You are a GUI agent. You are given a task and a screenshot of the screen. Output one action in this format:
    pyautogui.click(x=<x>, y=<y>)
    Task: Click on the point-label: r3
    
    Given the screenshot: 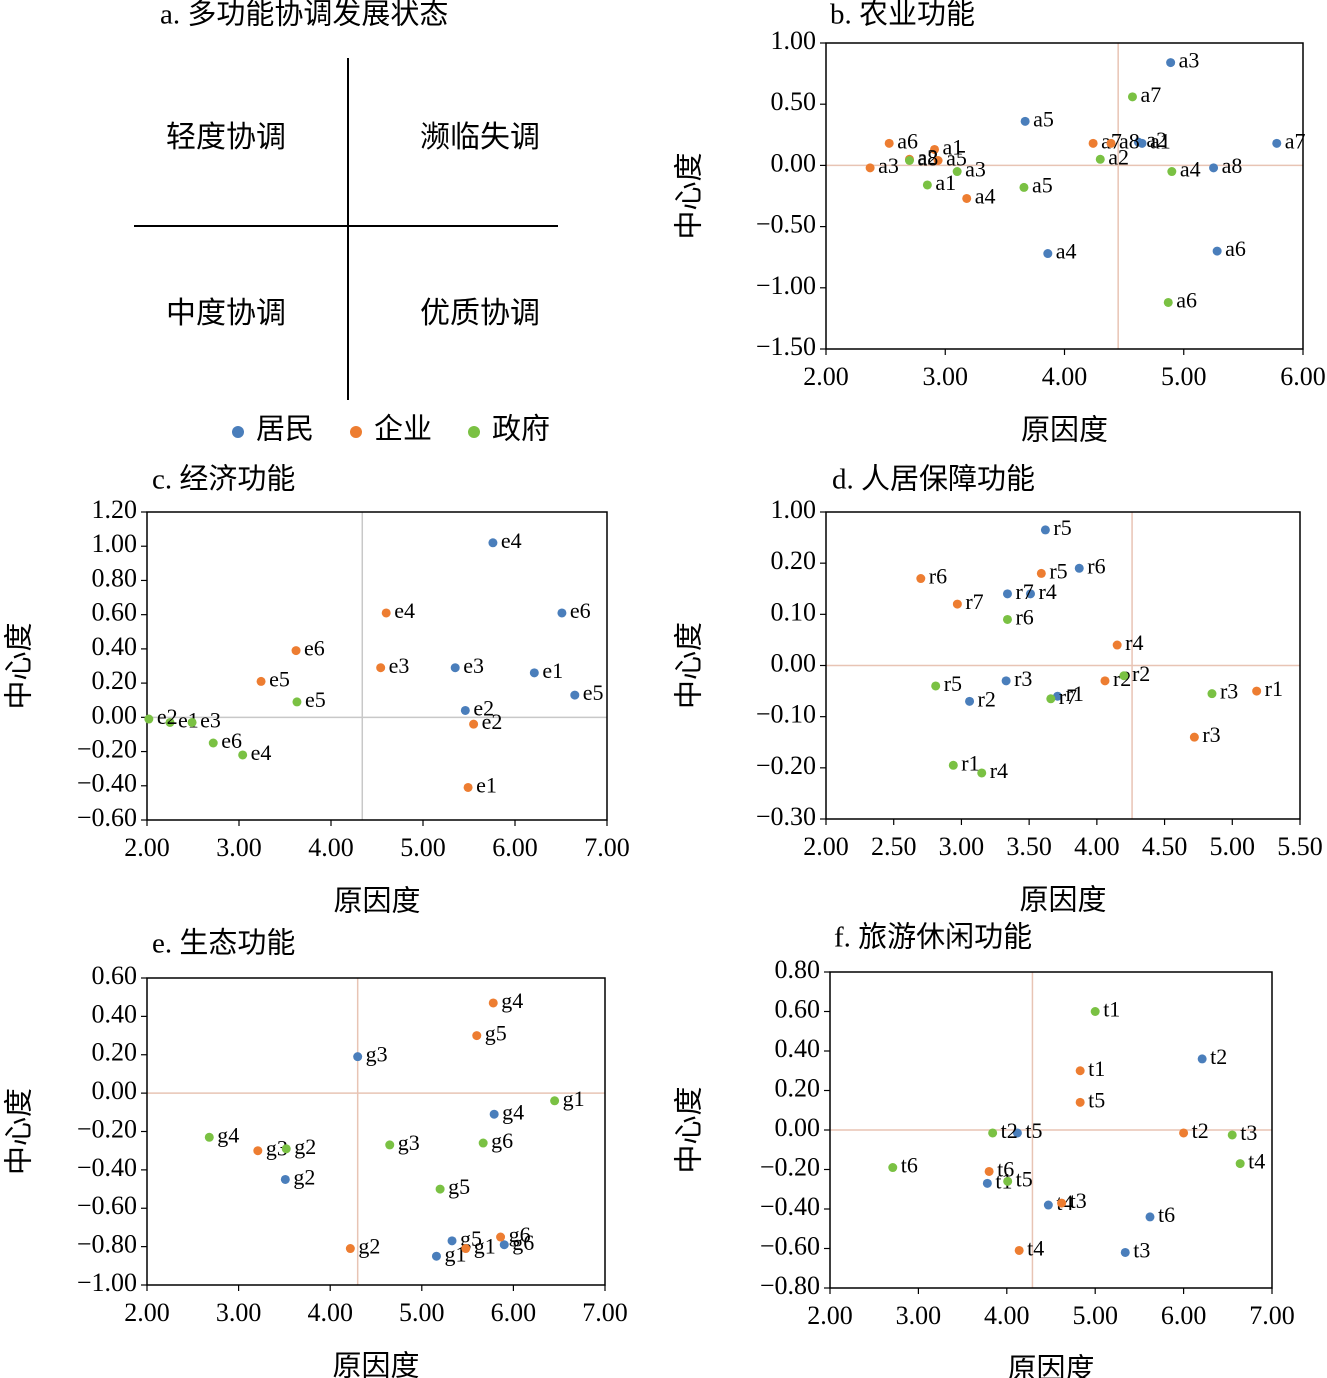 What is the action you would take?
    pyautogui.click(x=1211, y=734)
    